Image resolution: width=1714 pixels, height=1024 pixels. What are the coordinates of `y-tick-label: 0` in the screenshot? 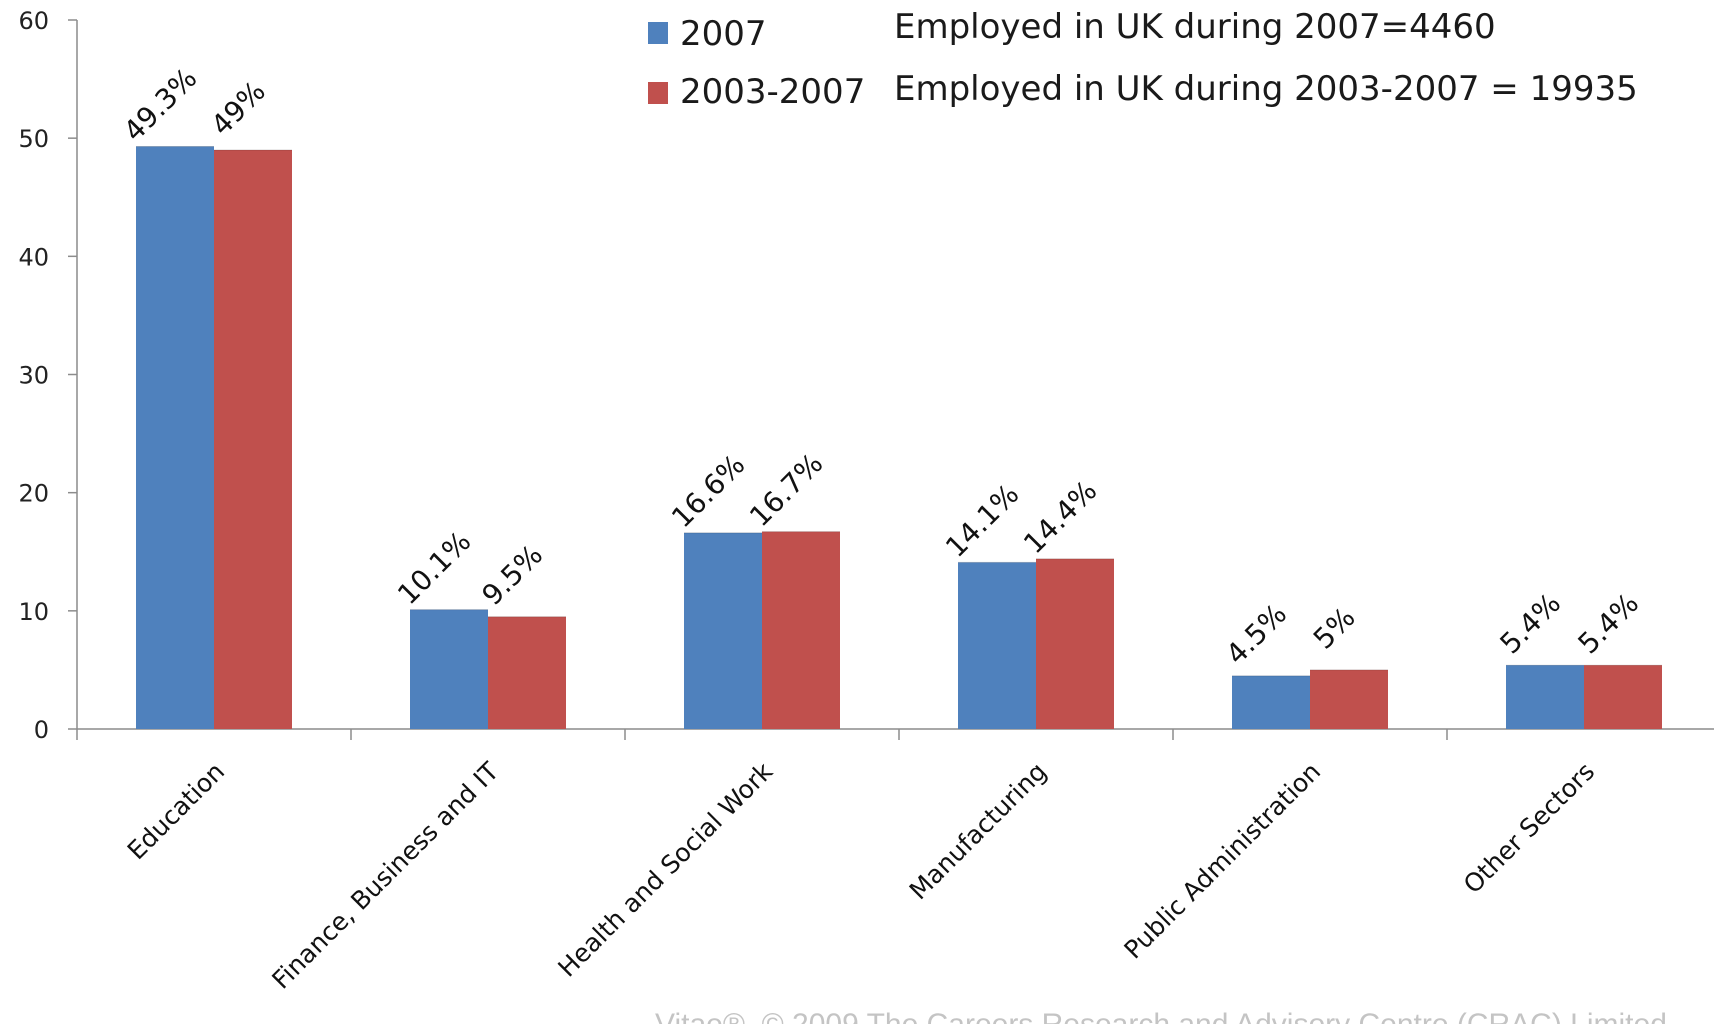 It's located at (41, 730).